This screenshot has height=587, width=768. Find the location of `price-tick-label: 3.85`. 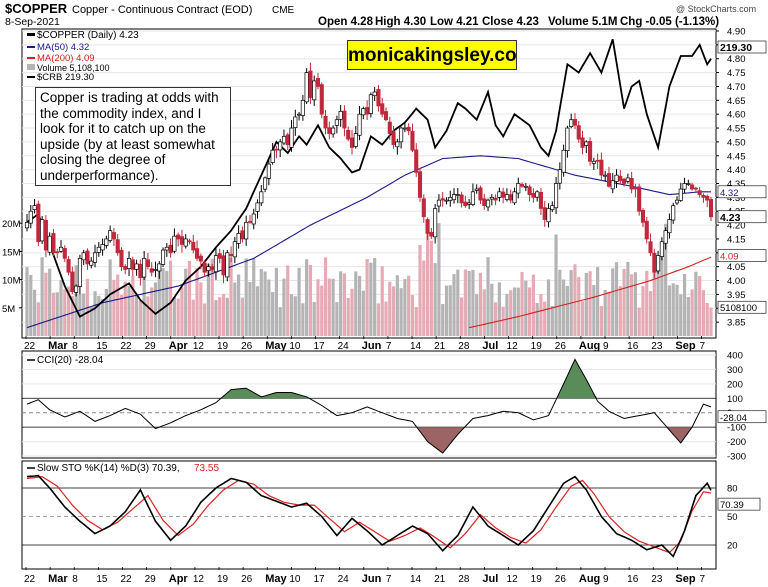

price-tick-label: 3.85 is located at coordinates (736, 323).